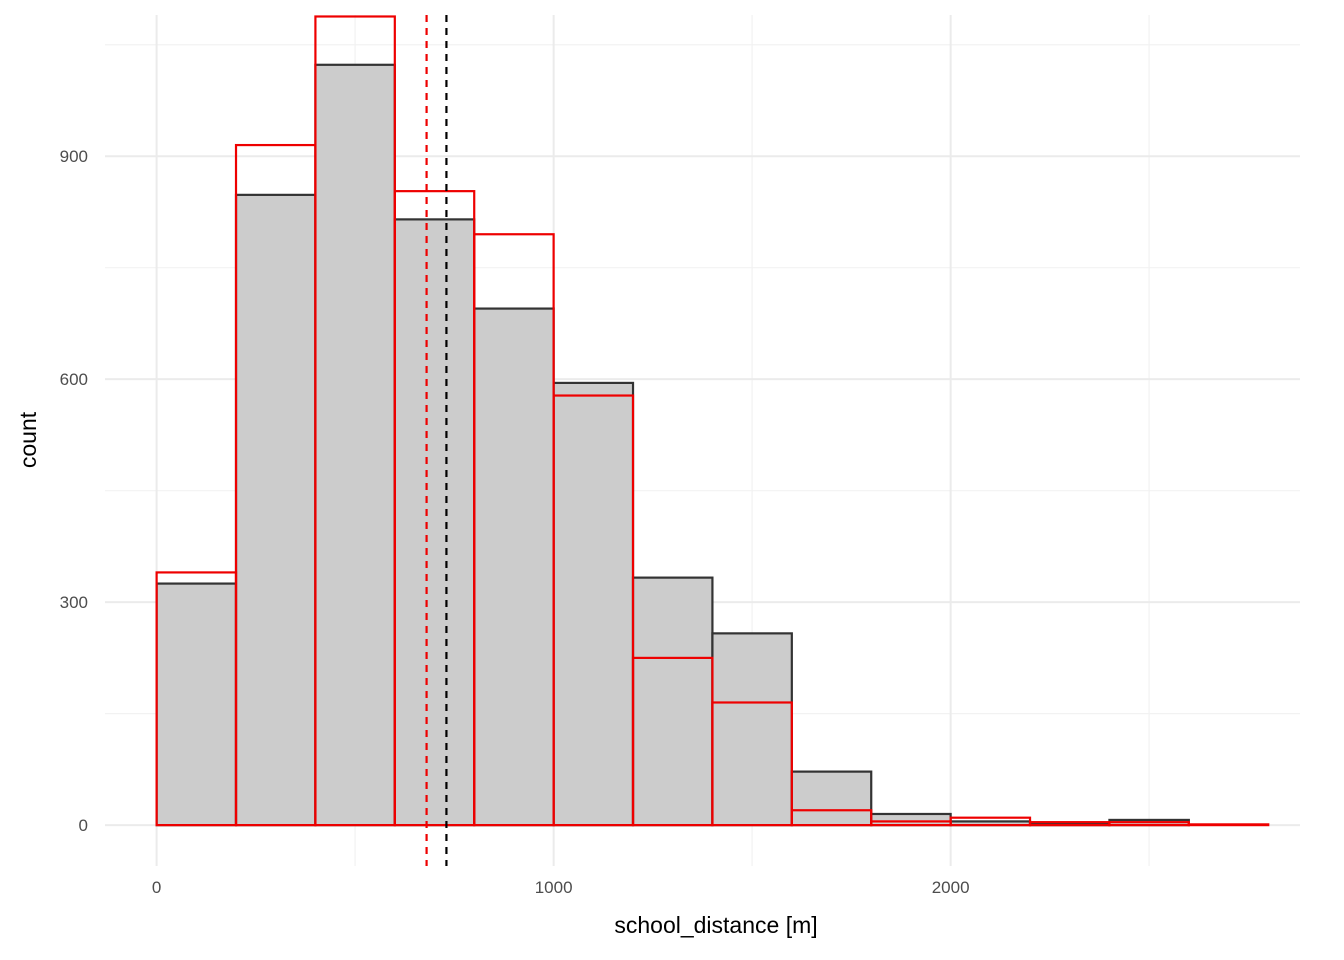 This screenshot has width=1344, height=960. What do you see at coordinates (554, 887) in the screenshot?
I see `x-tick-label: 1000` at bounding box center [554, 887].